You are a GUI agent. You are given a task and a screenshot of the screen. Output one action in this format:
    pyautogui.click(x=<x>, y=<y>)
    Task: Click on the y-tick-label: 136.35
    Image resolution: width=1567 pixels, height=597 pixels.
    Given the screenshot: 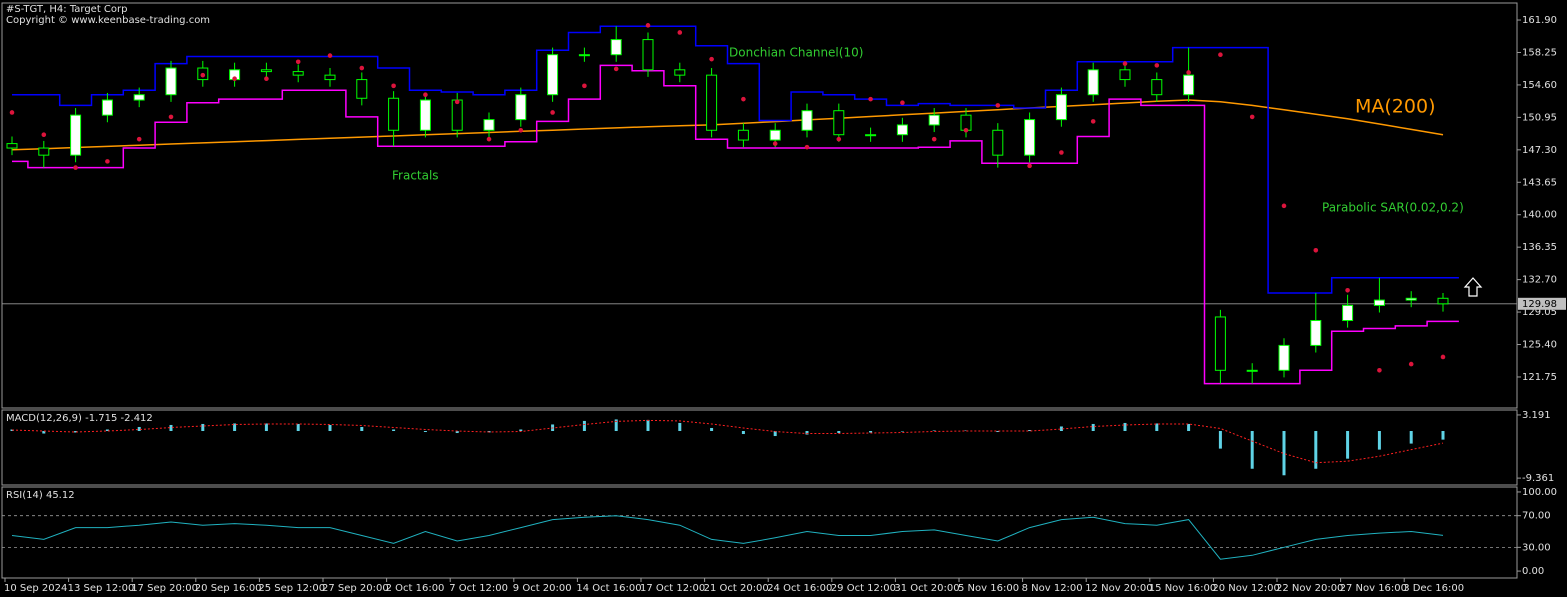 What is the action you would take?
    pyautogui.click(x=1539, y=247)
    